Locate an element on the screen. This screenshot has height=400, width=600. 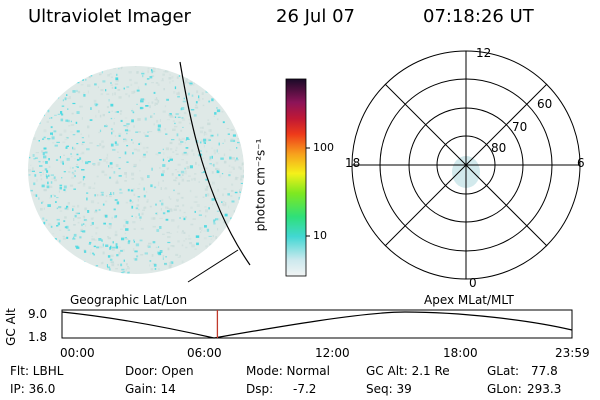
status-door: Door: Open is located at coordinates (159, 371).